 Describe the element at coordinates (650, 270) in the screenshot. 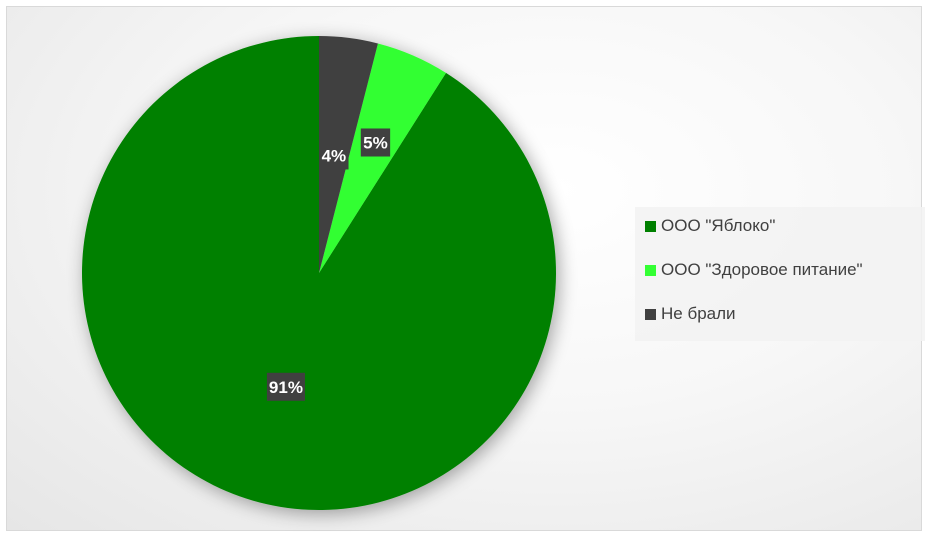

I see `legend-swatch-zdorovoe-pitanie` at that location.